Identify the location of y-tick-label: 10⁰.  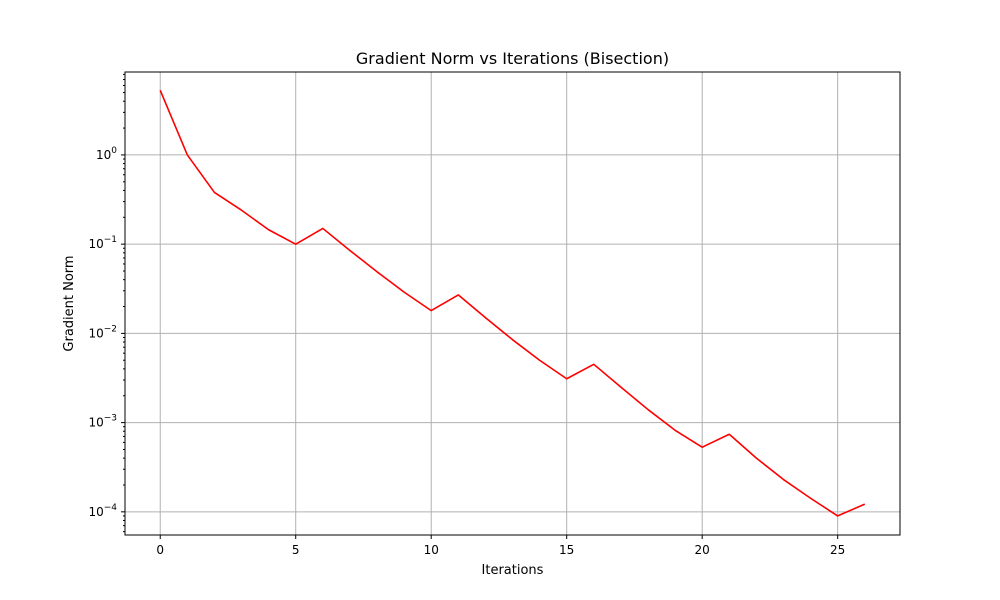
(106, 154).